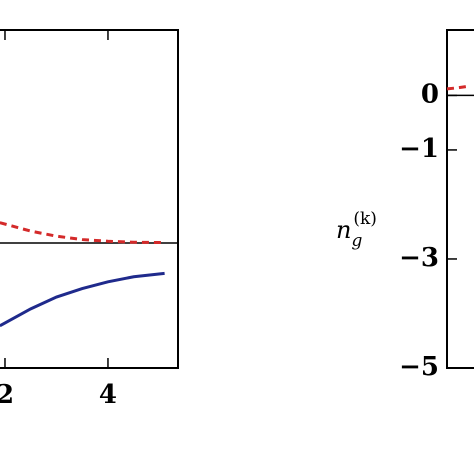 The image size is (474, 474). I want to click on y-label-sub: g, so click(356, 241).